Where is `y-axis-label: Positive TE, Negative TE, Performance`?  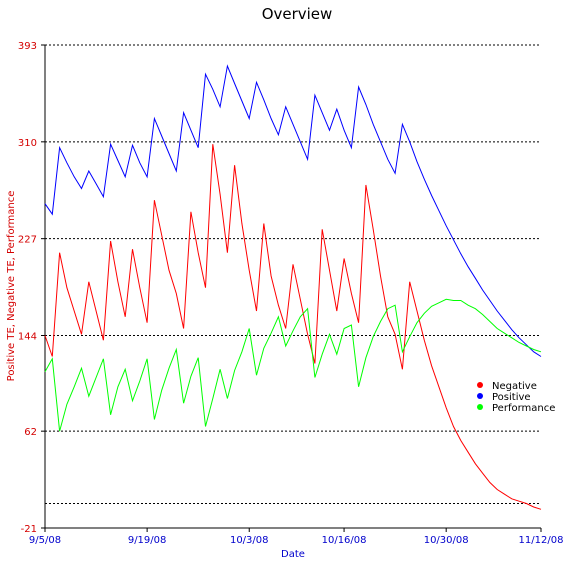 y-axis-label: Positive TE, Negative TE, Performance is located at coordinates (11, 286).